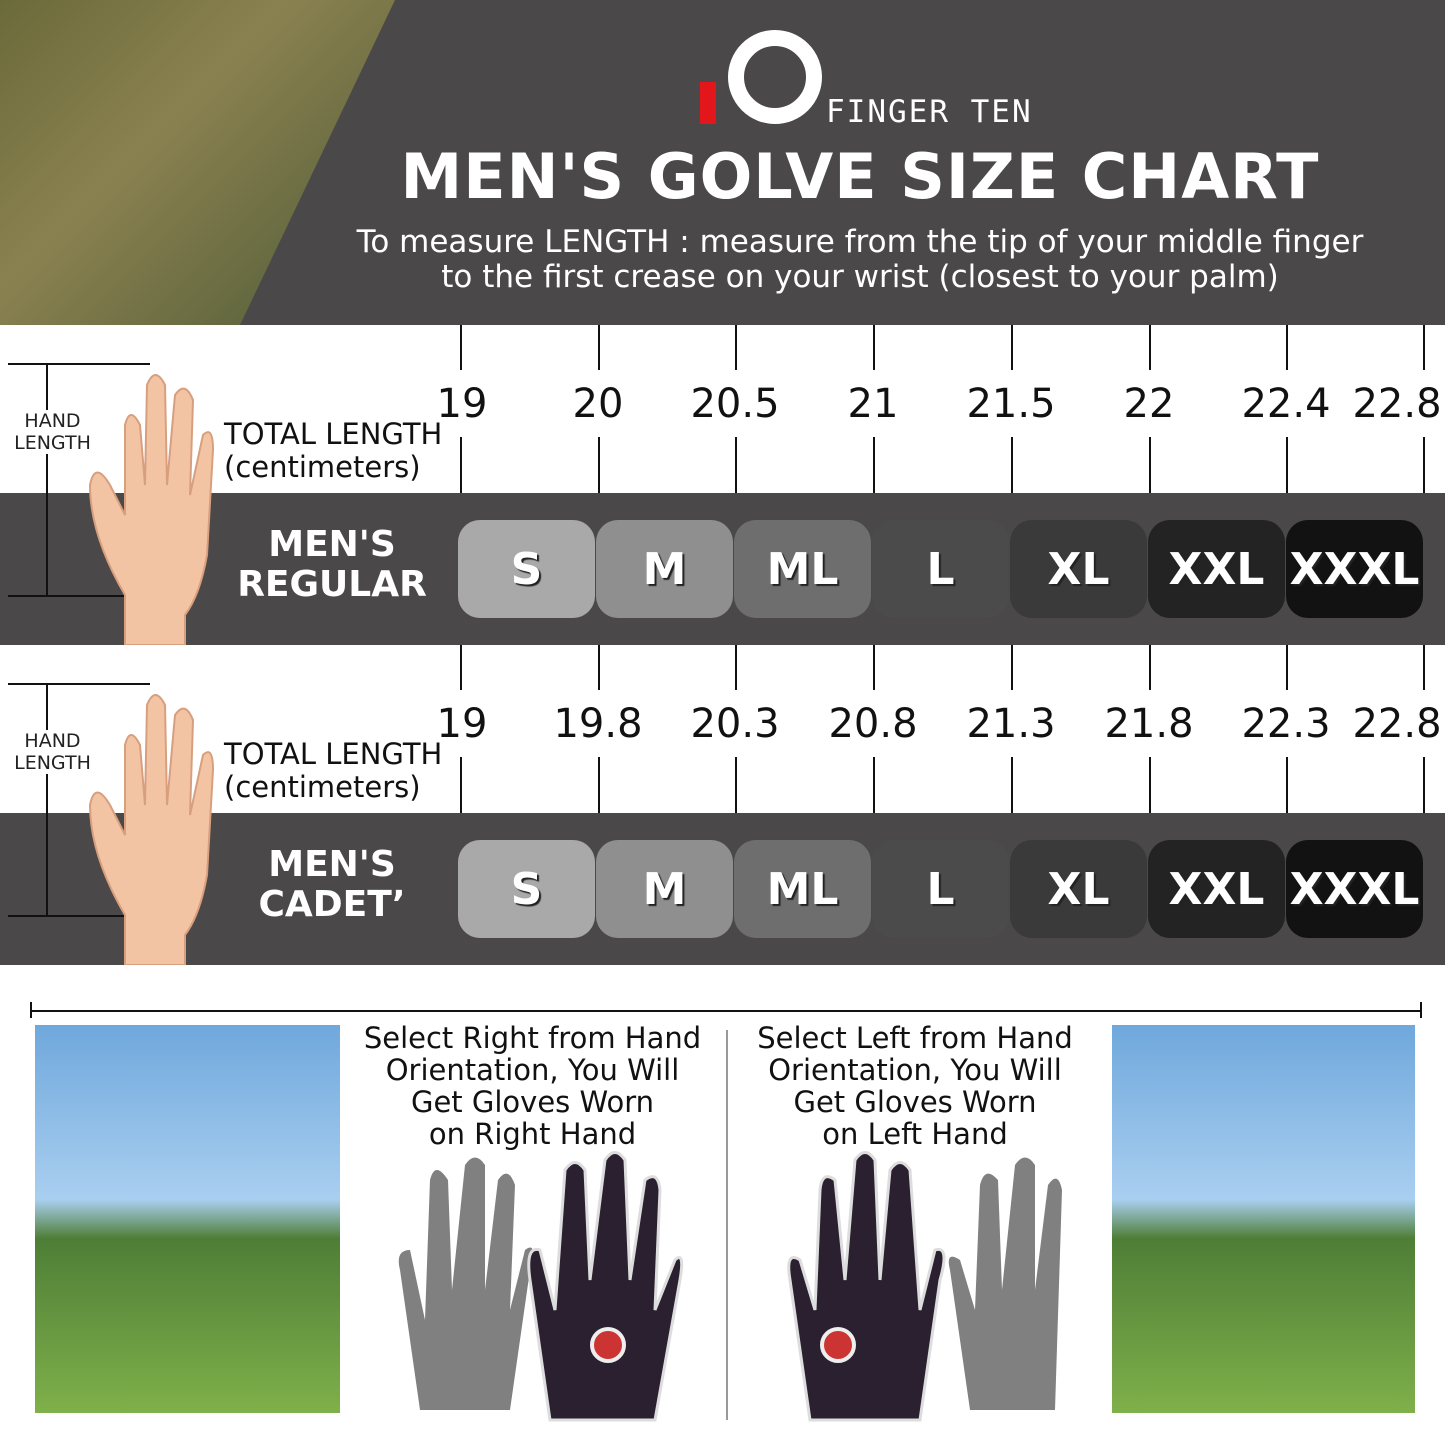 The width and height of the screenshot is (1445, 1432). I want to click on divider-end-right, so click(1421, 1010).